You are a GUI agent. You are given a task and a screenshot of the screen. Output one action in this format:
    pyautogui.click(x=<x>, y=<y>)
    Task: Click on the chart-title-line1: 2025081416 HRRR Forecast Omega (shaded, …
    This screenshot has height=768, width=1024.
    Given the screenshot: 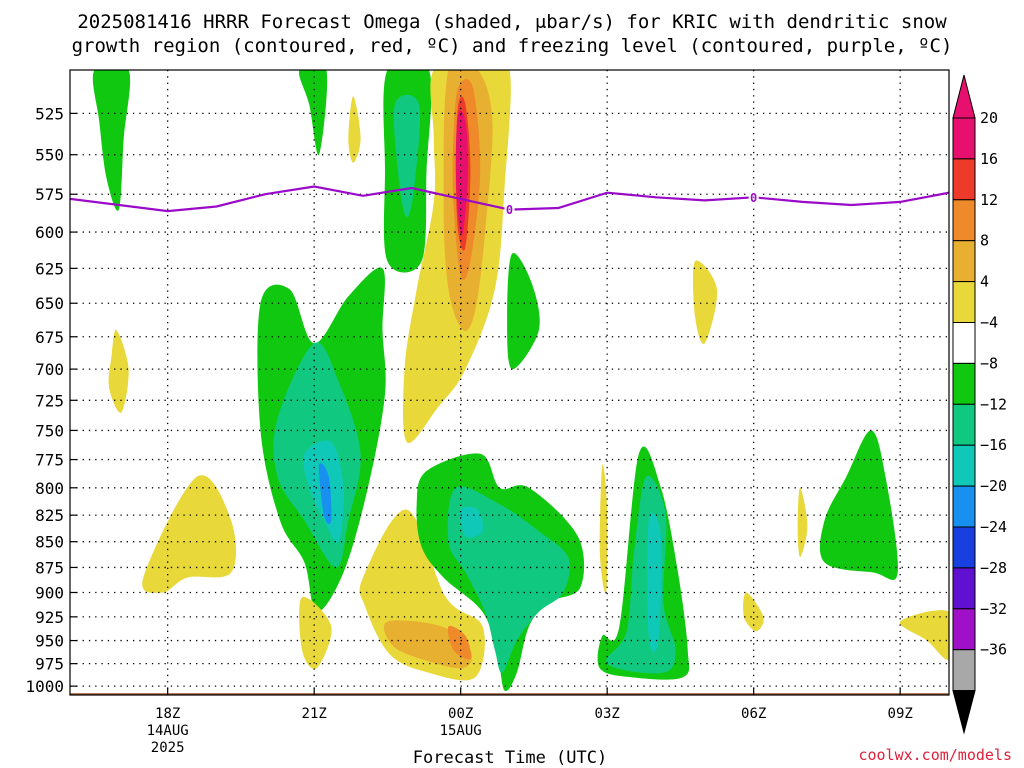 What is the action you would take?
    pyautogui.click(x=512, y=22)
    